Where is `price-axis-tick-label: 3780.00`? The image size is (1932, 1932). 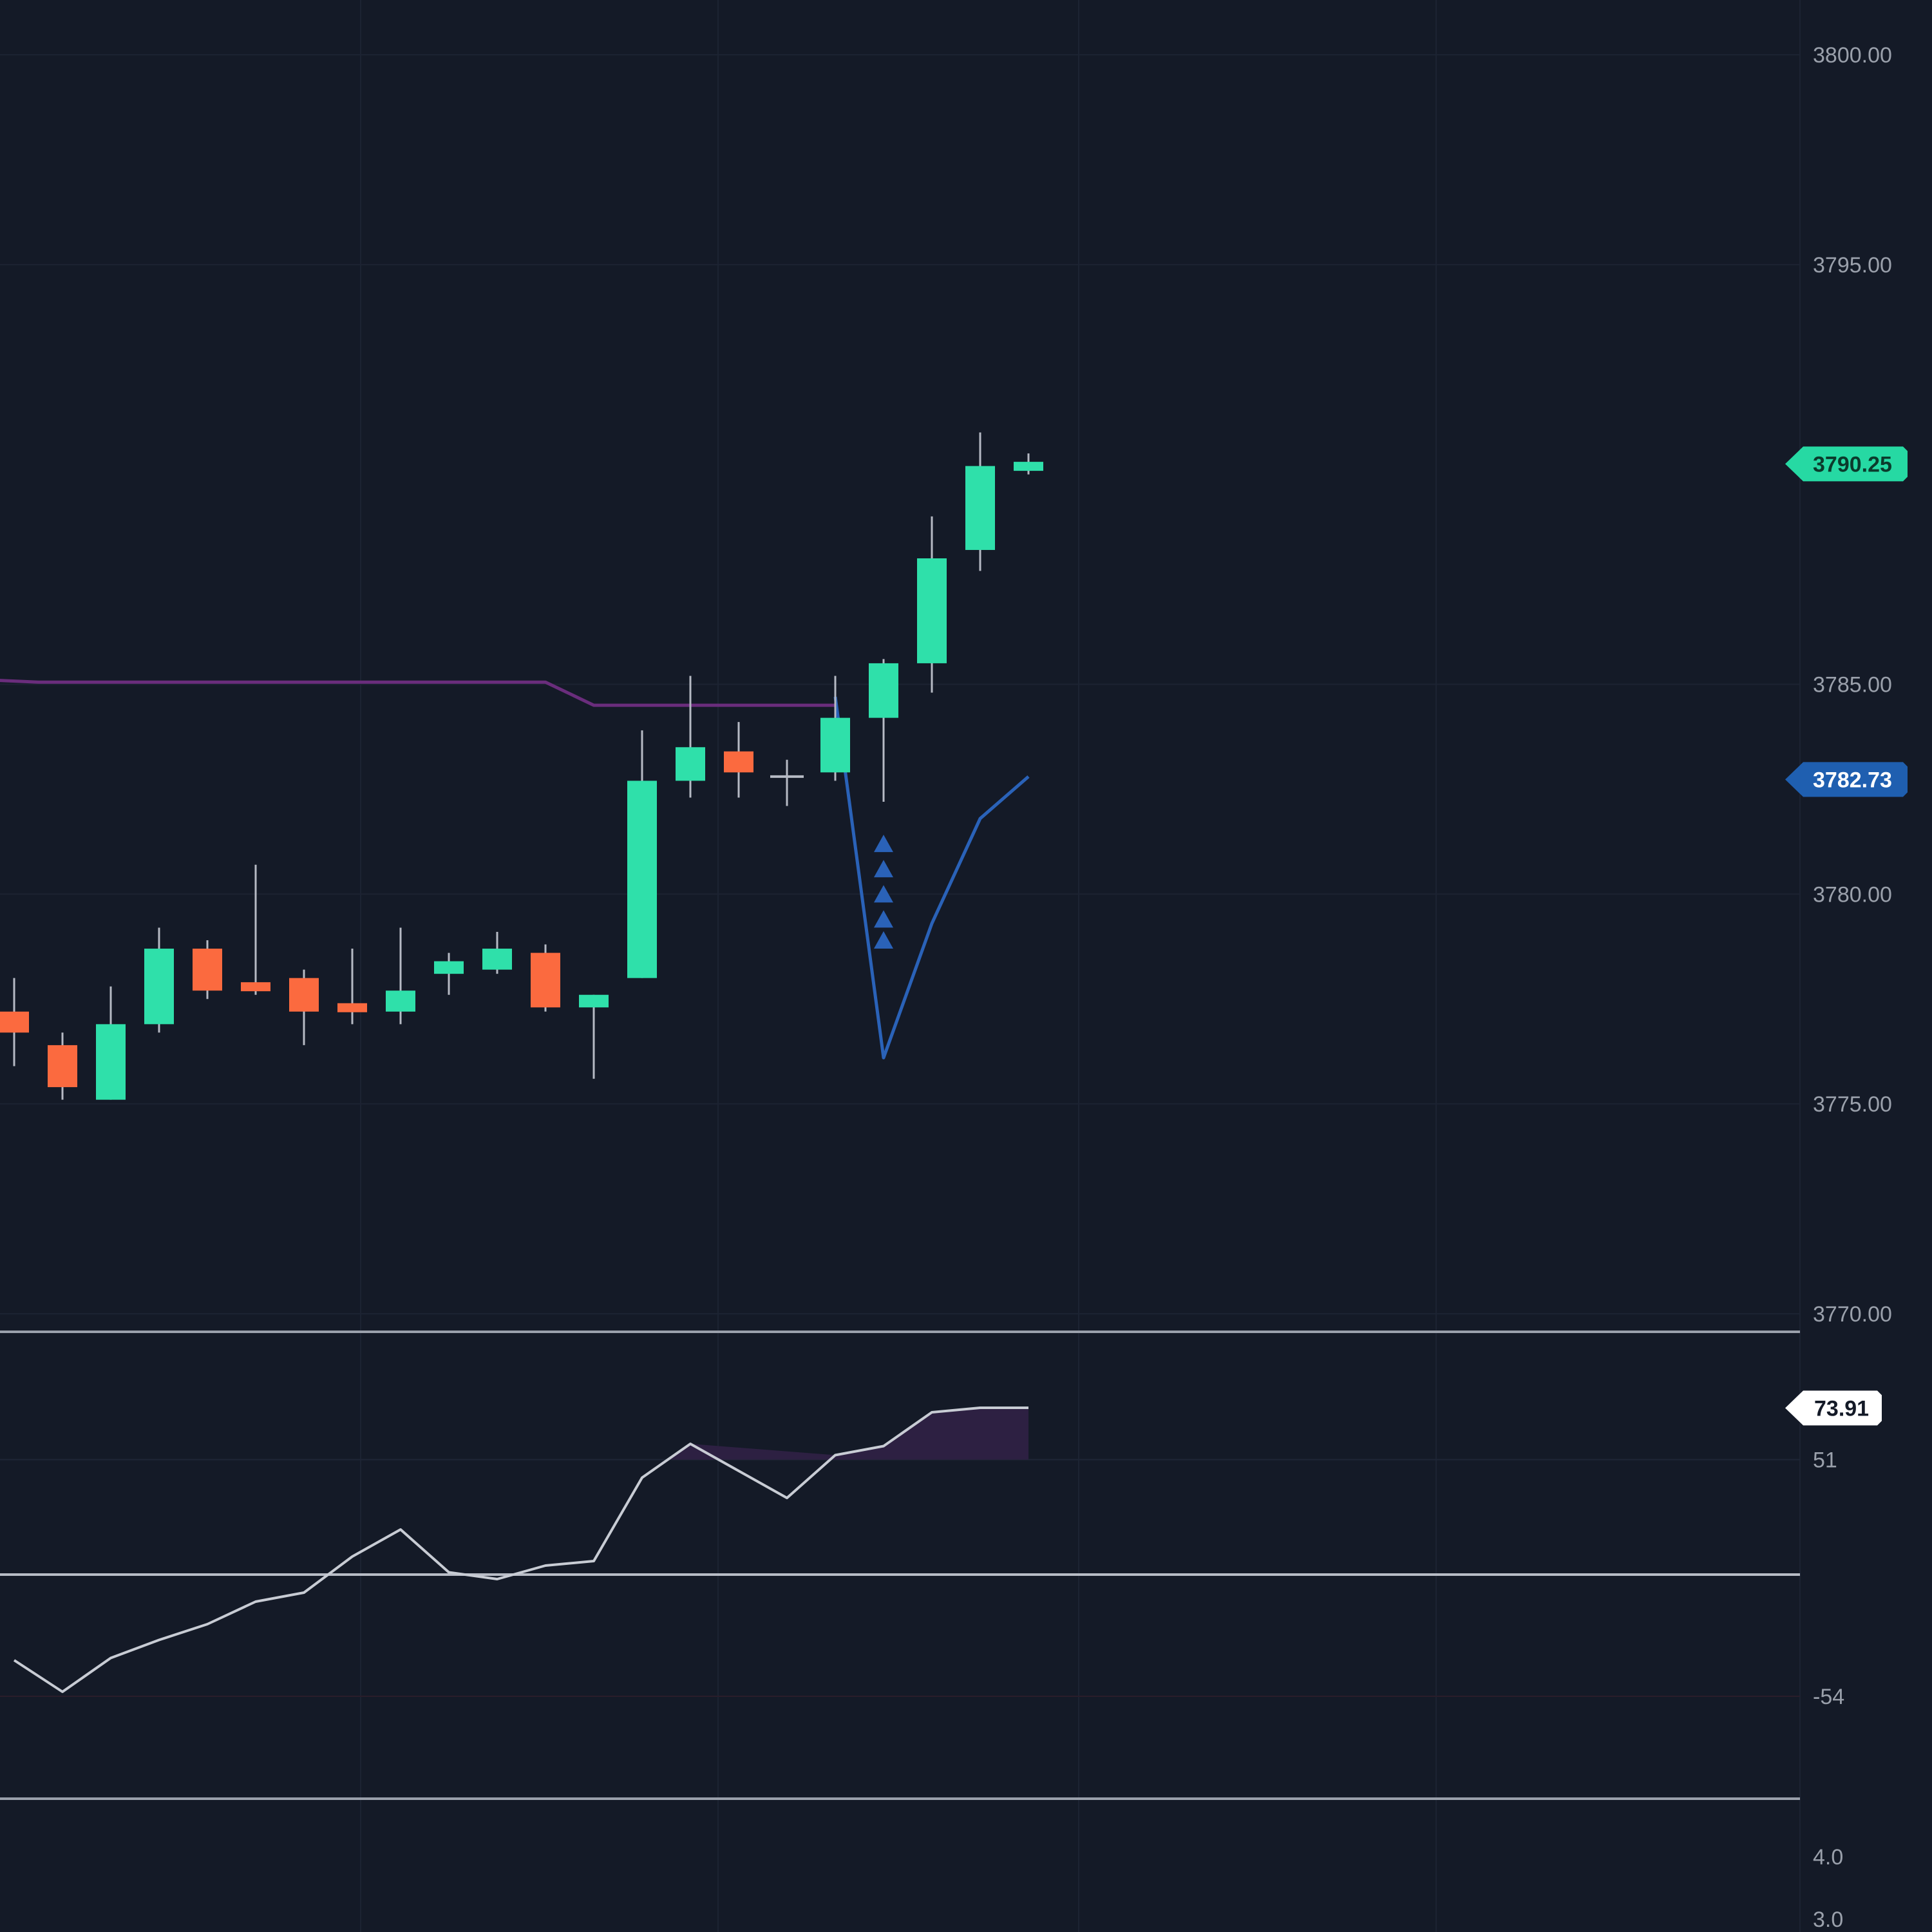
price-axis-tick-label: 3780.00 is located at coordinates (1853, 894).